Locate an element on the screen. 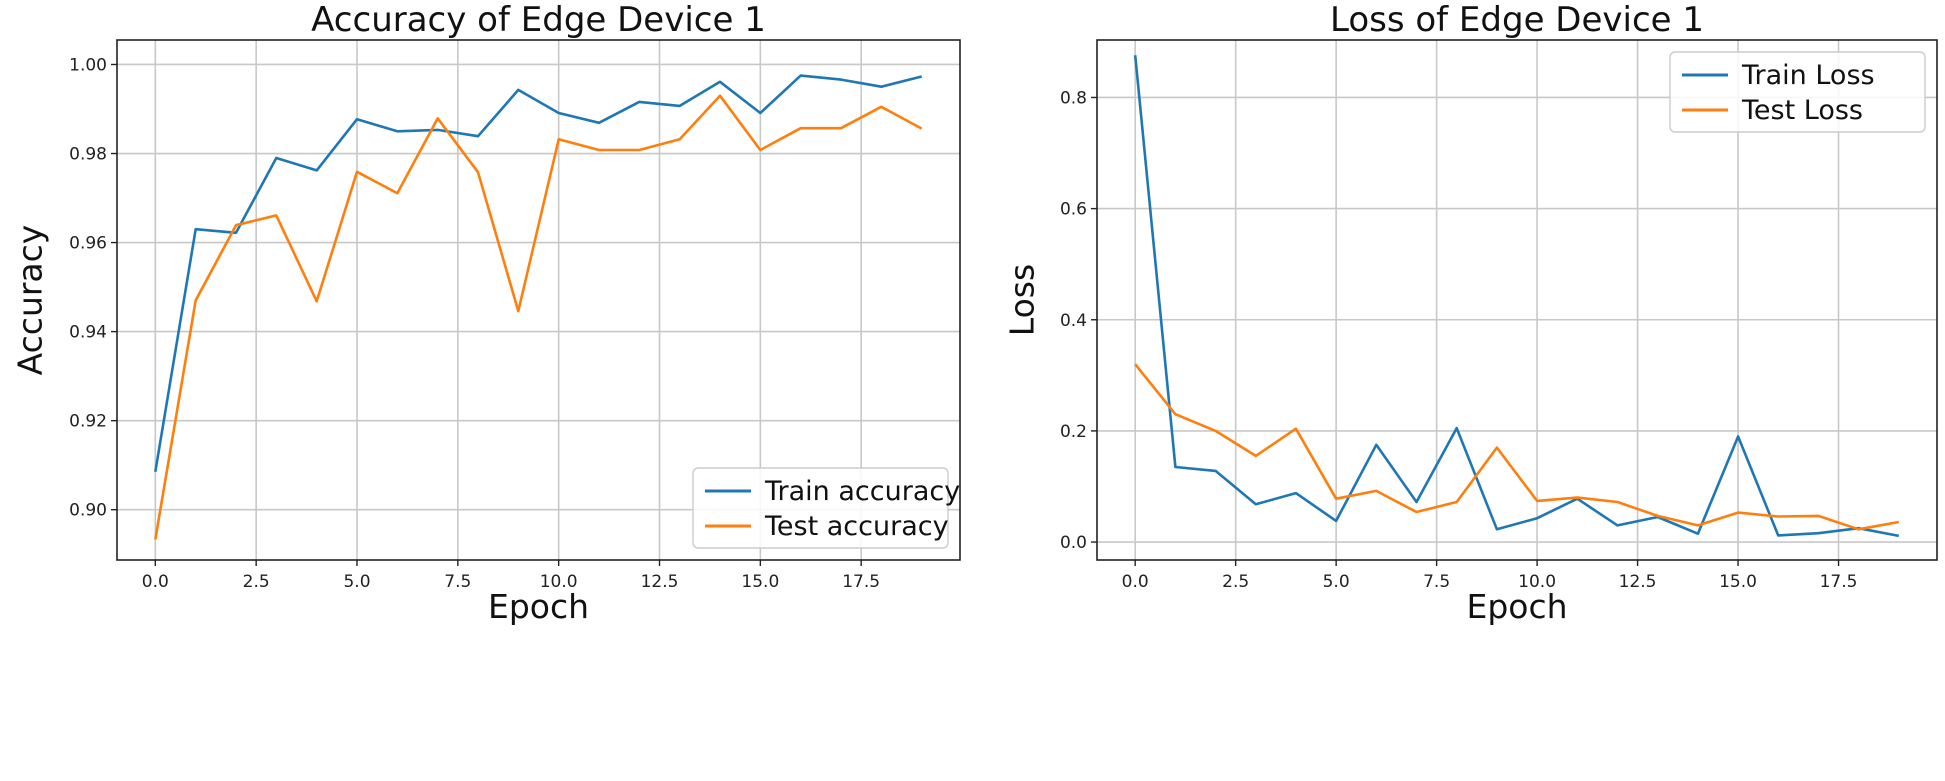 The width and height of the screenshot is (1945, 781). accuracy-x-tick-label: 15.0 is located at coordinates (760, 582).